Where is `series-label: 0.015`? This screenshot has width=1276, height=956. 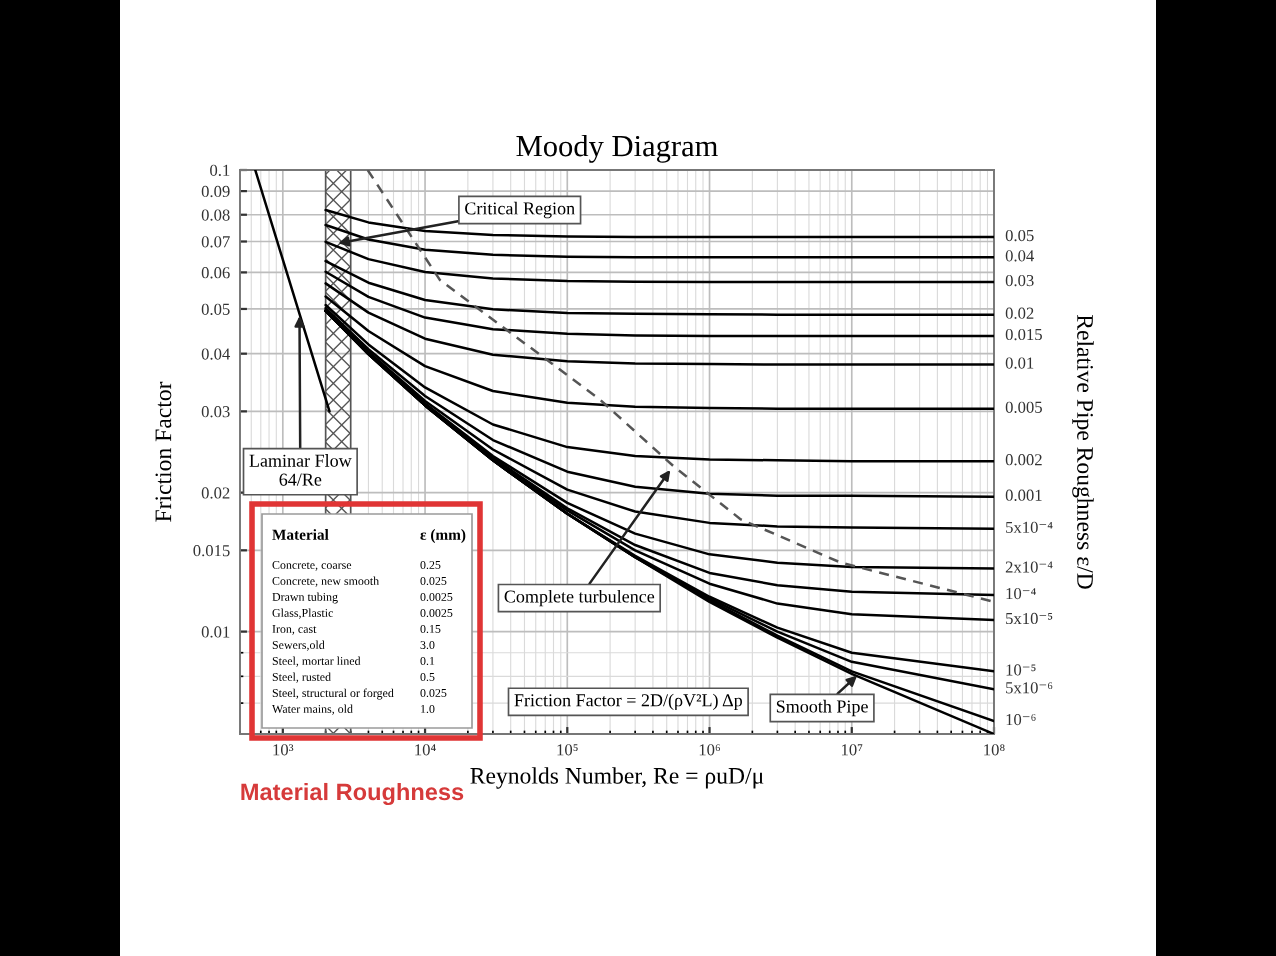
series-label: 0.015 is located at coordinates (1023, 334).